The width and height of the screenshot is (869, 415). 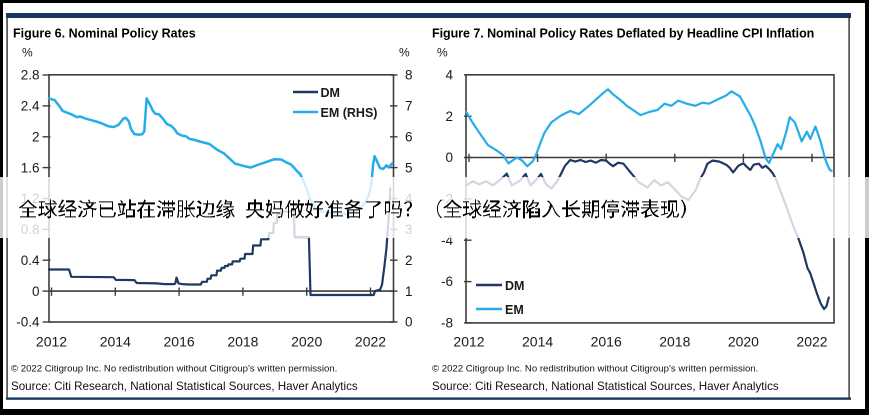 I want to click on svg-text: EM, so click(x=514, y=310).